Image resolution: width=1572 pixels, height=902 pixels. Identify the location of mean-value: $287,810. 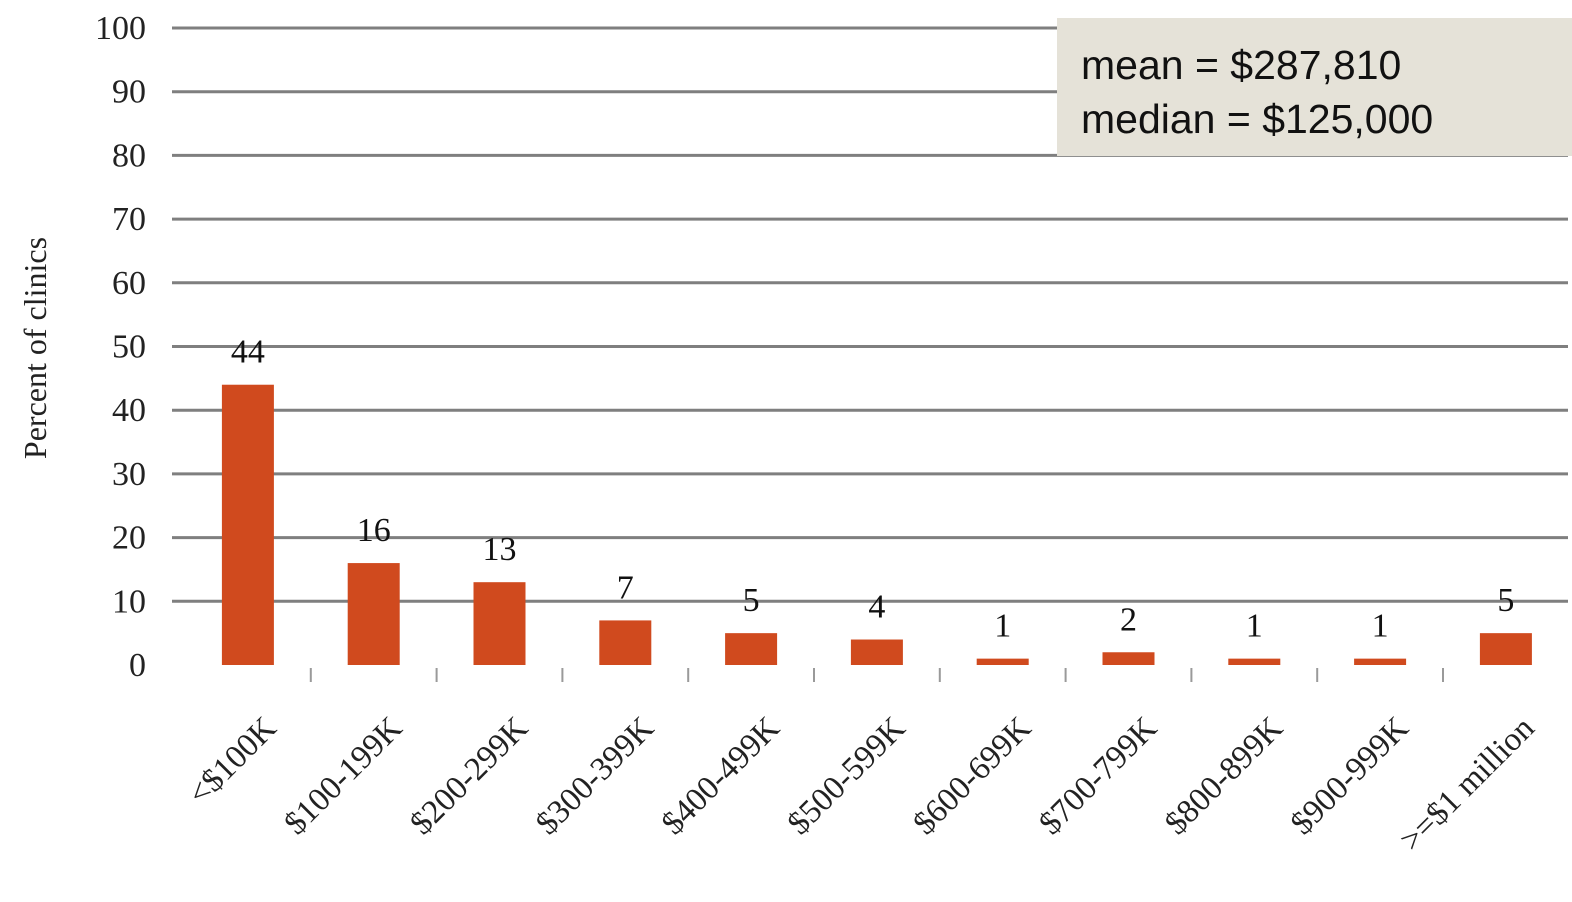
(1316, 65).